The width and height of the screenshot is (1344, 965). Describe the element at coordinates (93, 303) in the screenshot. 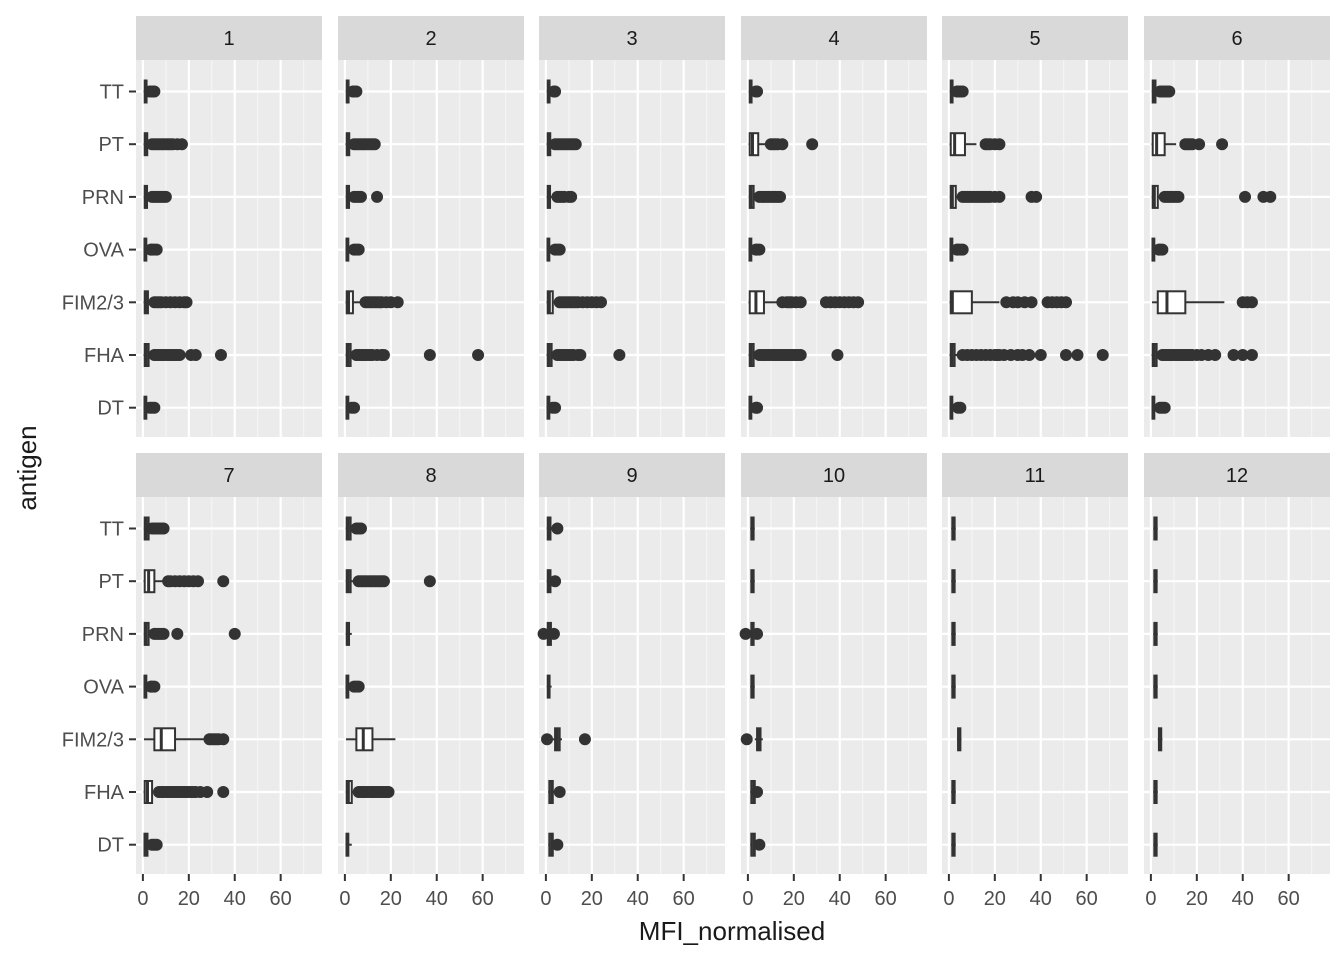

I see `y-tick-label: FIM2/3` at that location.